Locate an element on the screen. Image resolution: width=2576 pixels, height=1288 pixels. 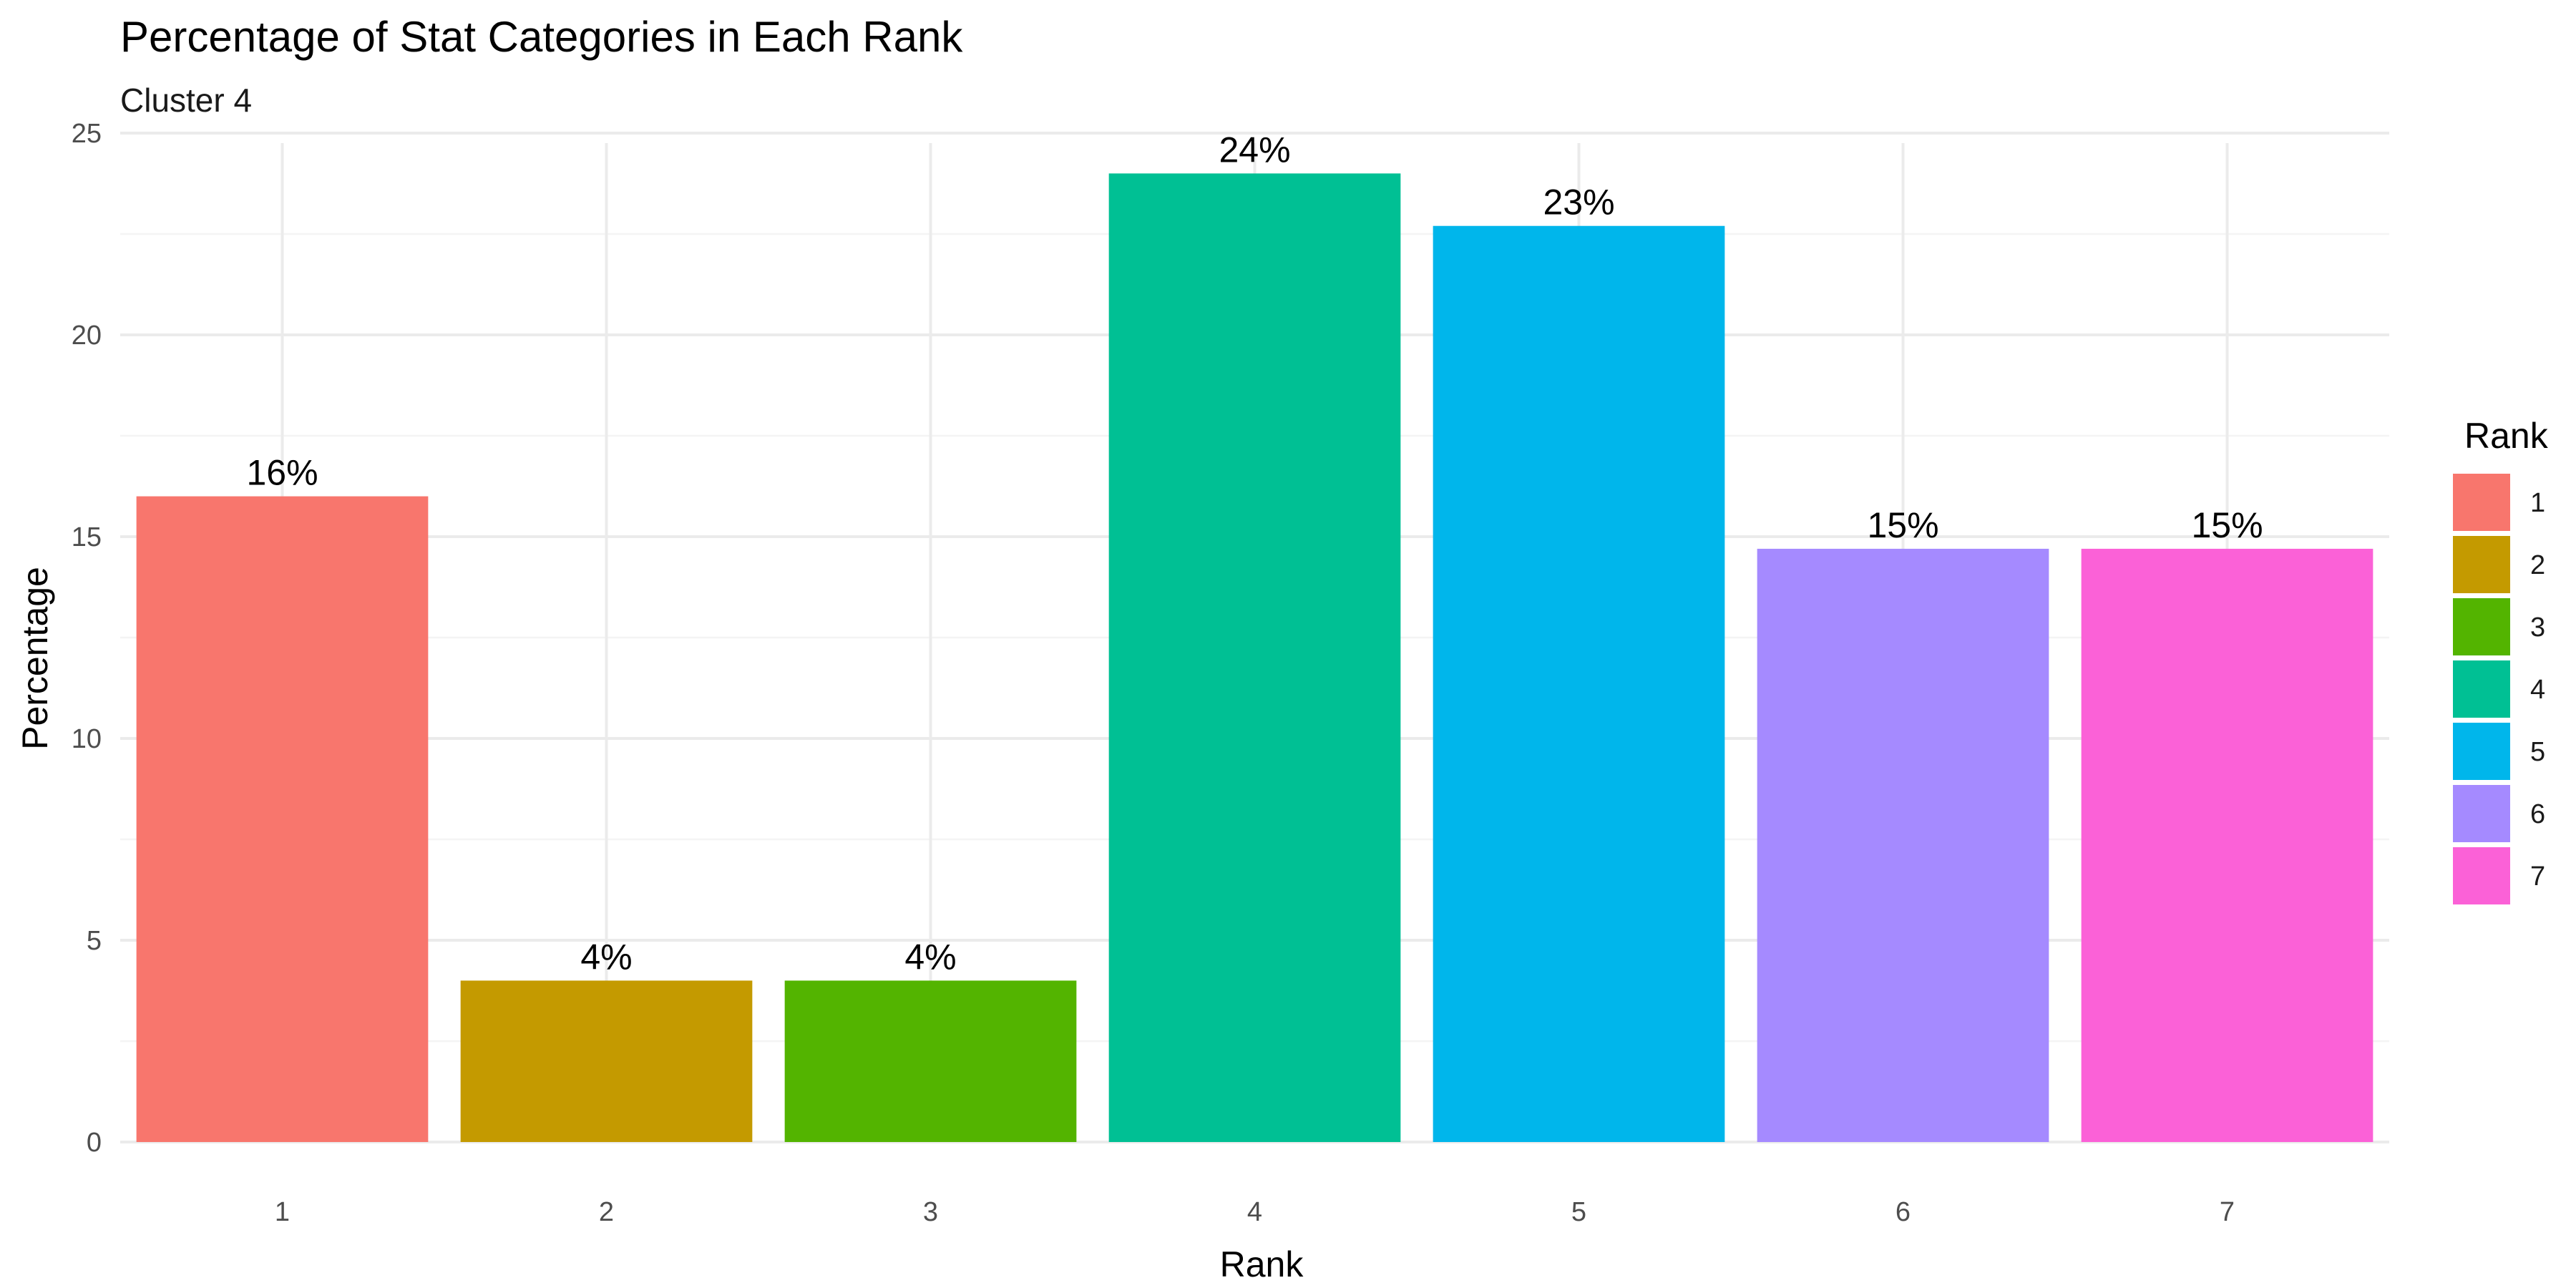
data-label-rank-1: 16% is located at coordinates (282, 473).